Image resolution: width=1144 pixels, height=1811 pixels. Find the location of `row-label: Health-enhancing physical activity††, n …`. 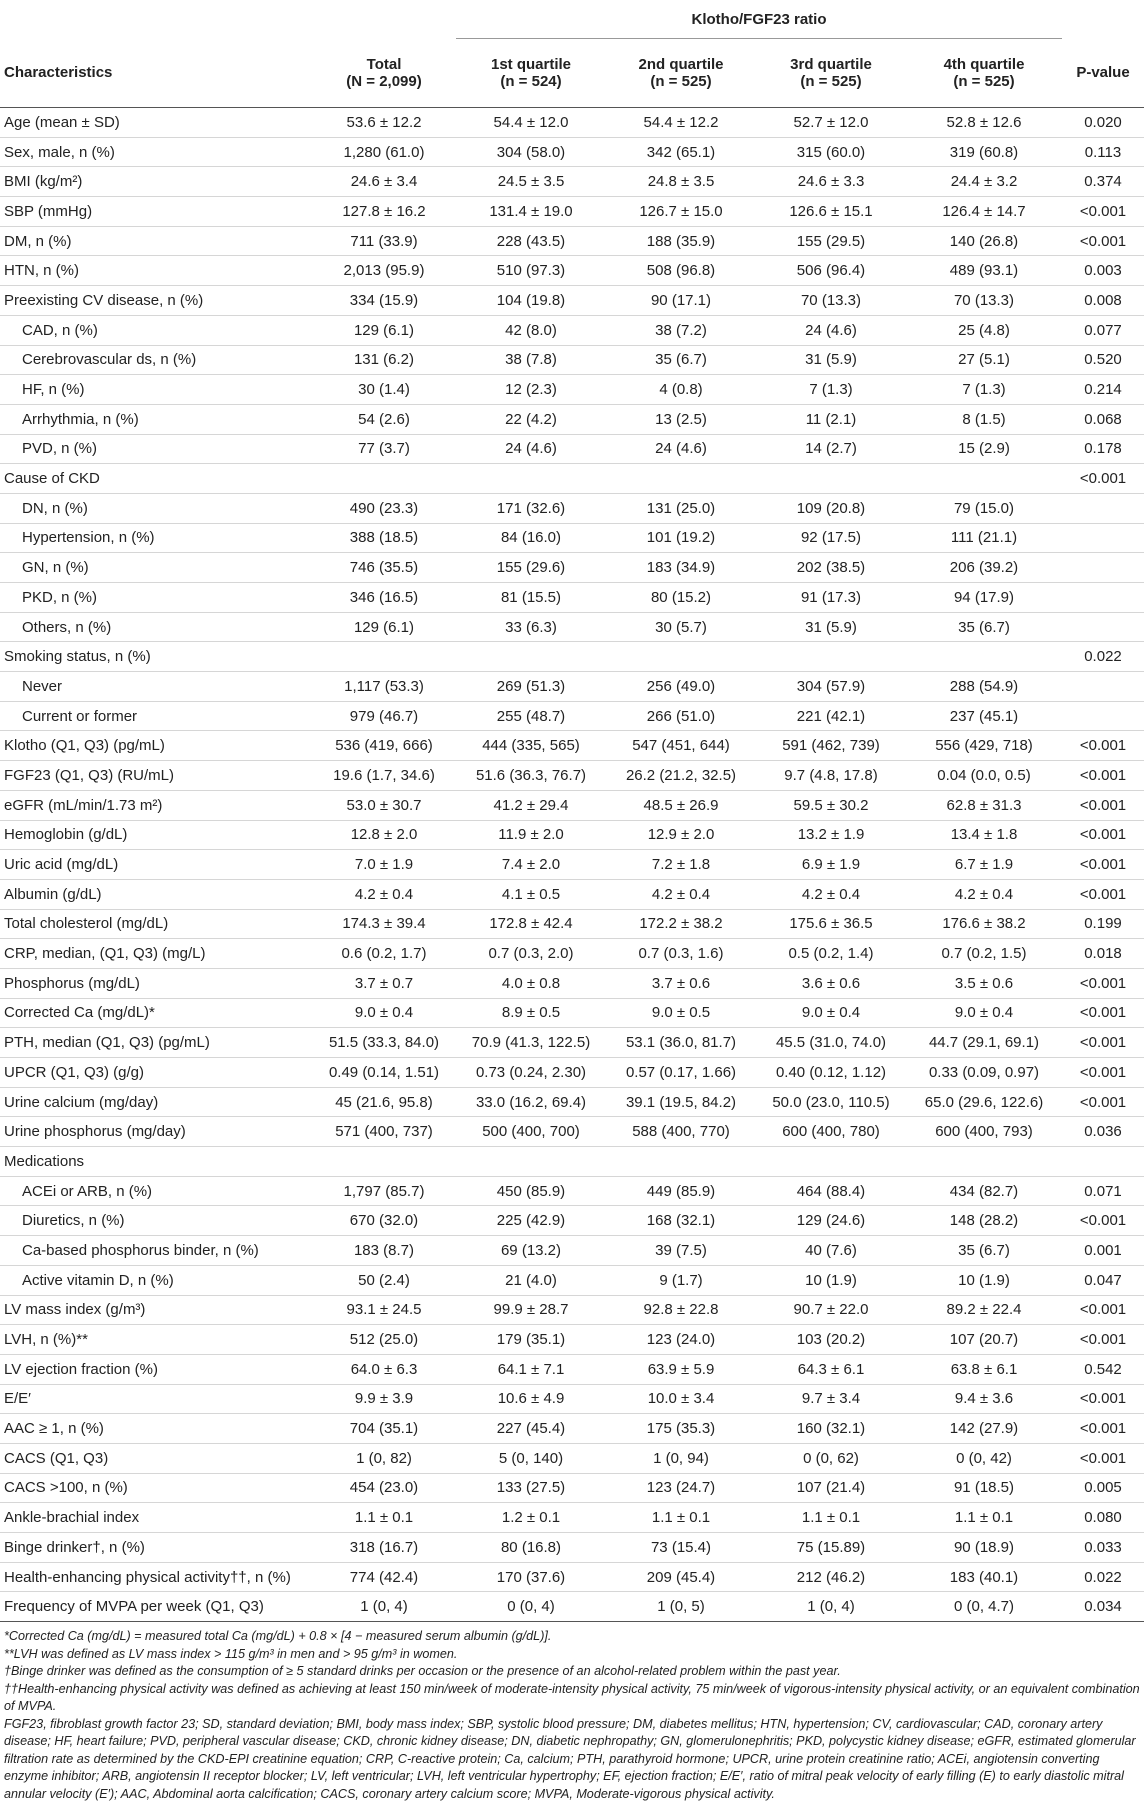

row-label: Health-enhancing physical activity††, n … is located at coordinates (156, 1577).